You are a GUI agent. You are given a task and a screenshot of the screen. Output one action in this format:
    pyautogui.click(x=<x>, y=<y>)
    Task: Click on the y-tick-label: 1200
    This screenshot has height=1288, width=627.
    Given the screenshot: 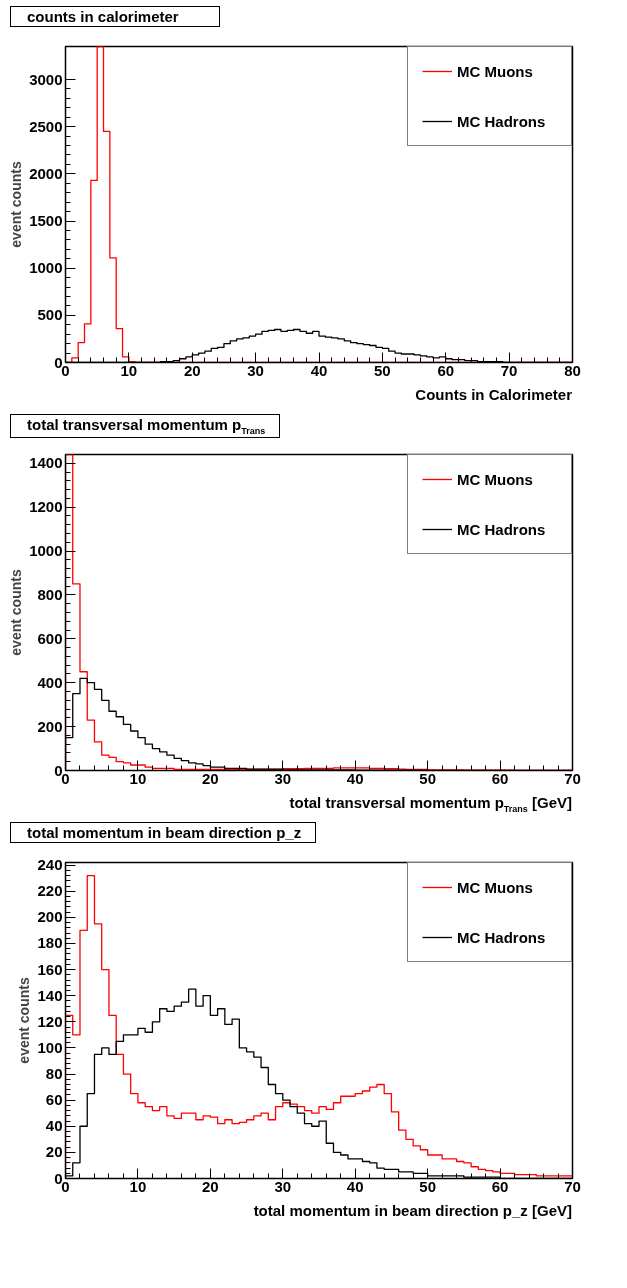 What is the action you would take?
    pyautogui.click(x=46, y=507)
    